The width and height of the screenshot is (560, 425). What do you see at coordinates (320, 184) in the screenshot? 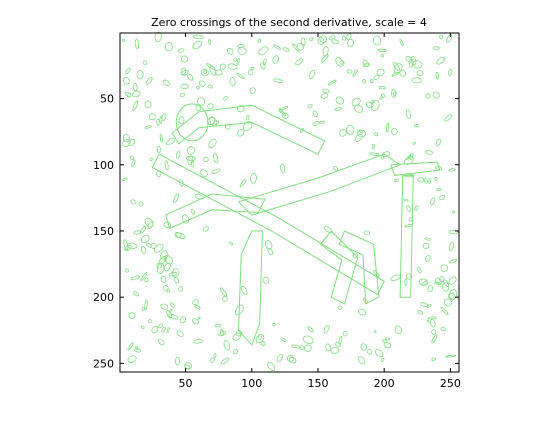
I see `shape-chisel-band` at bounding box center [320, 184].